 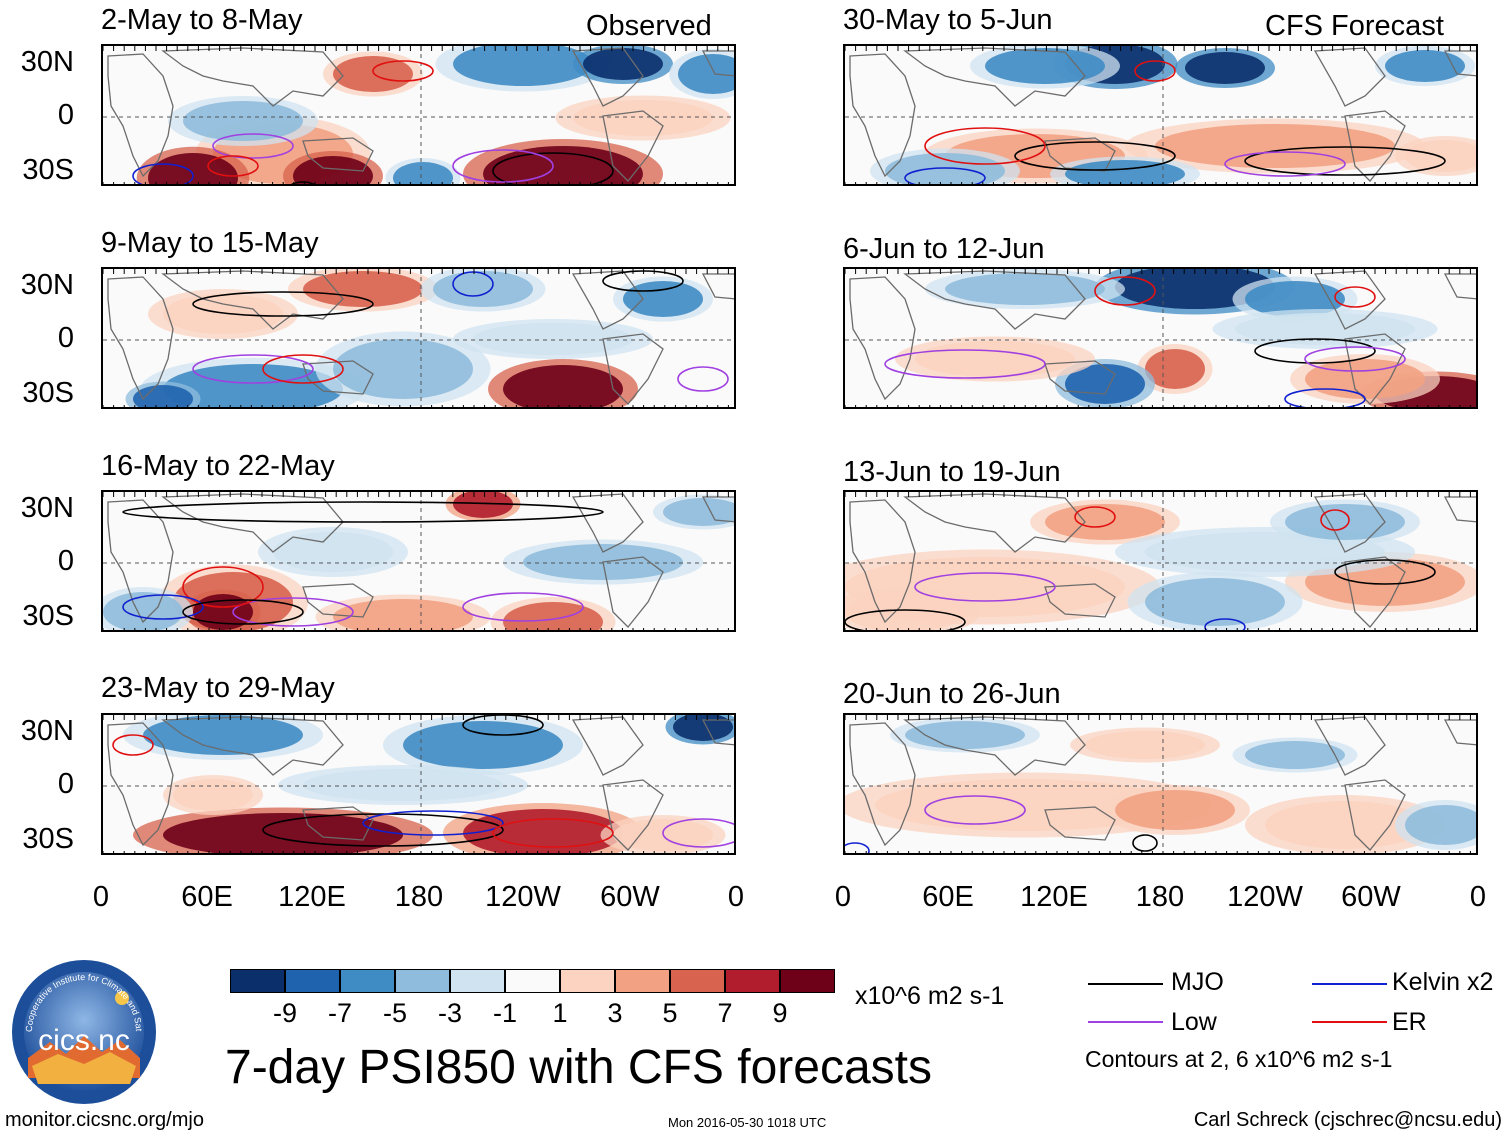 I want to click on legend-mjo-label: MJO, so click(x=1197, y=982).